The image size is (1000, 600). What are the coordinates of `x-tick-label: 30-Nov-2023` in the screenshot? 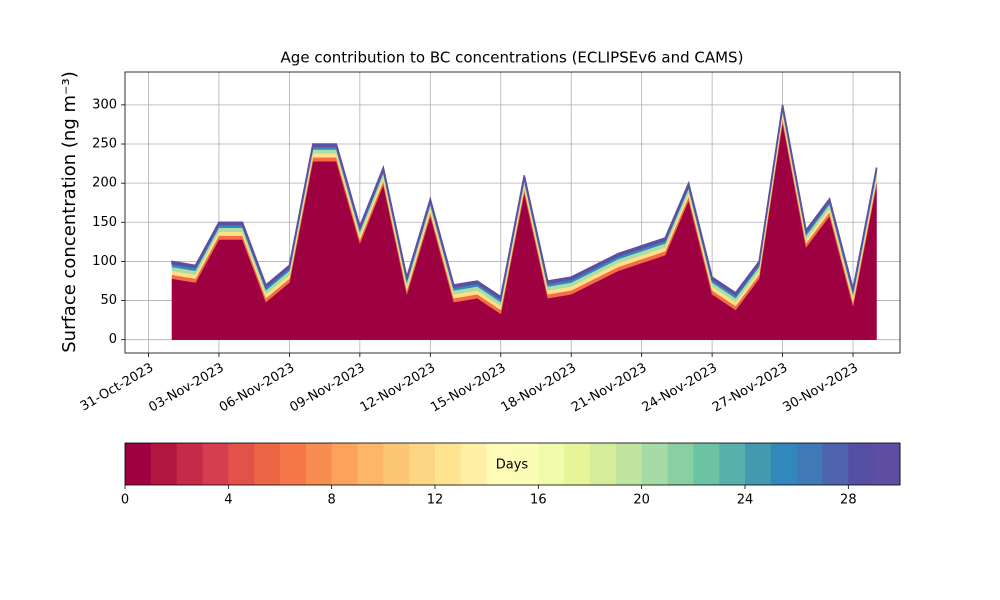 It's located at (821, 388).